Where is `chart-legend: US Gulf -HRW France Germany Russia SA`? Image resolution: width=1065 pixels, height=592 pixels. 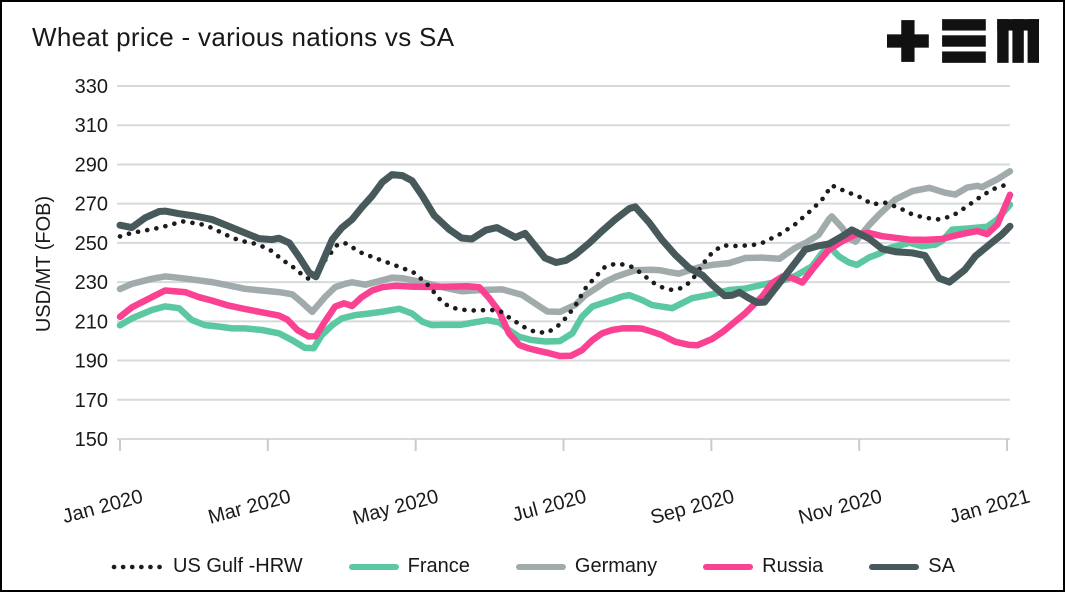 chart-legend: US Gulf -HRW France Germany Russia SA is located at coordinates (532, 566).